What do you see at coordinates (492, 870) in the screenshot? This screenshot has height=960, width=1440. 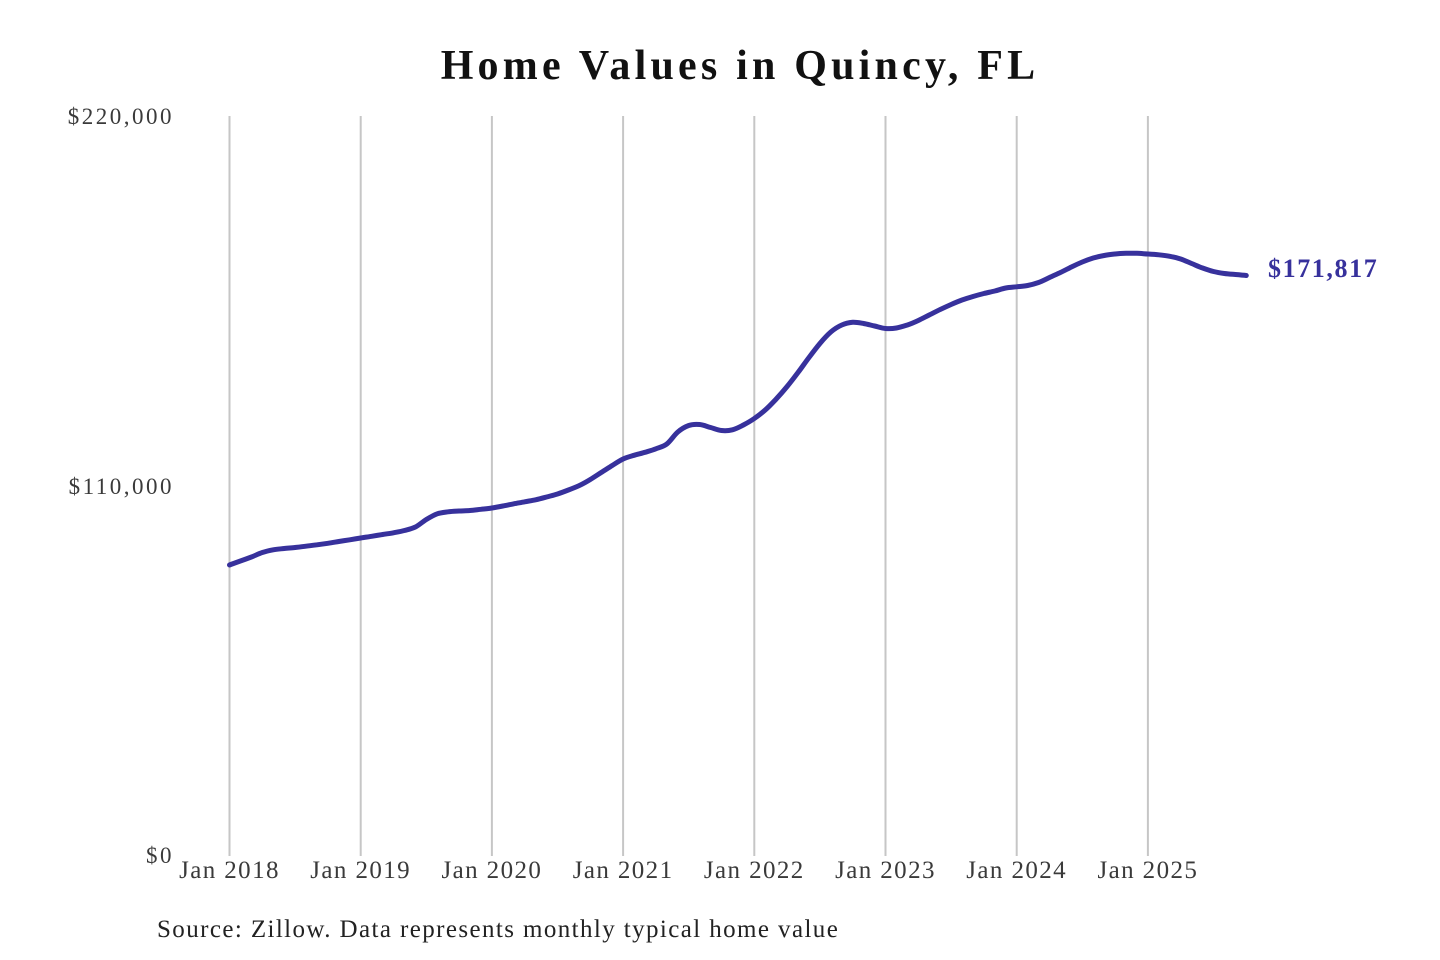 I see `svg-text: Jan 2020` at bounding box center [492, 870].